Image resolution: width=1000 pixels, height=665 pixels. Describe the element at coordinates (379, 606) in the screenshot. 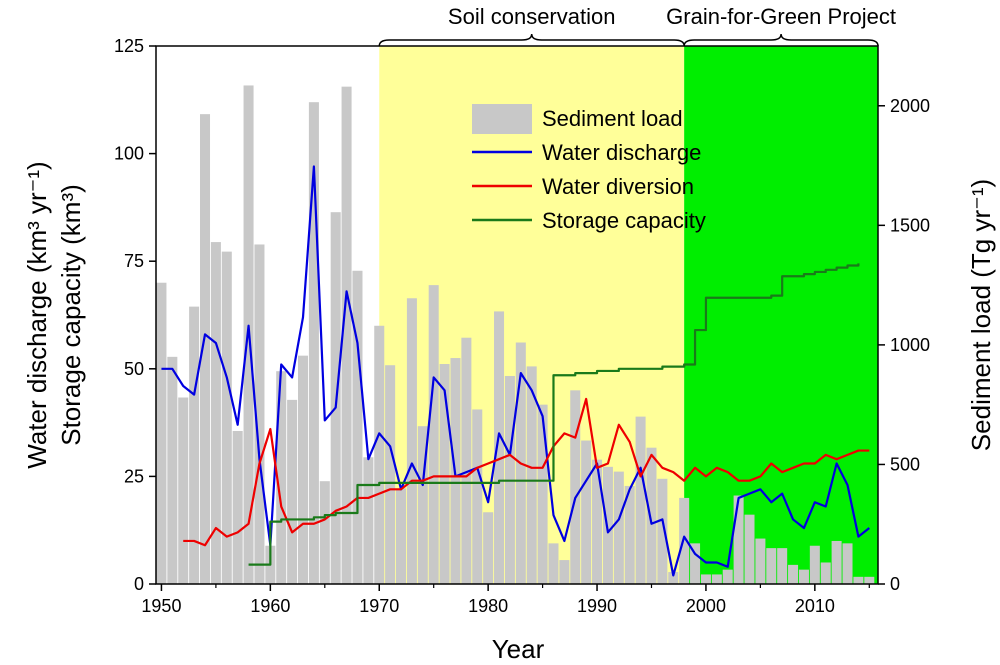

I see `x-tick-label-1970: 1970` at that location.